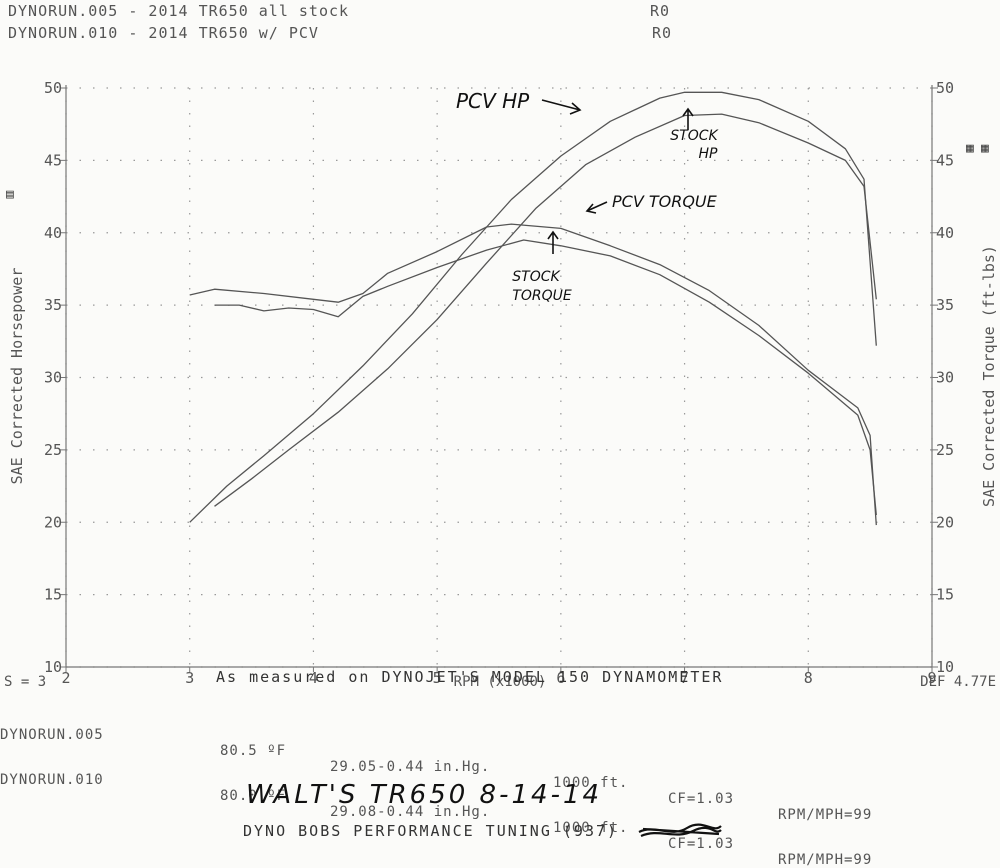 This screenshot has height=868, width=1000. I want to click on annotation-stock-hp-line2: HP, so click(709, 154).